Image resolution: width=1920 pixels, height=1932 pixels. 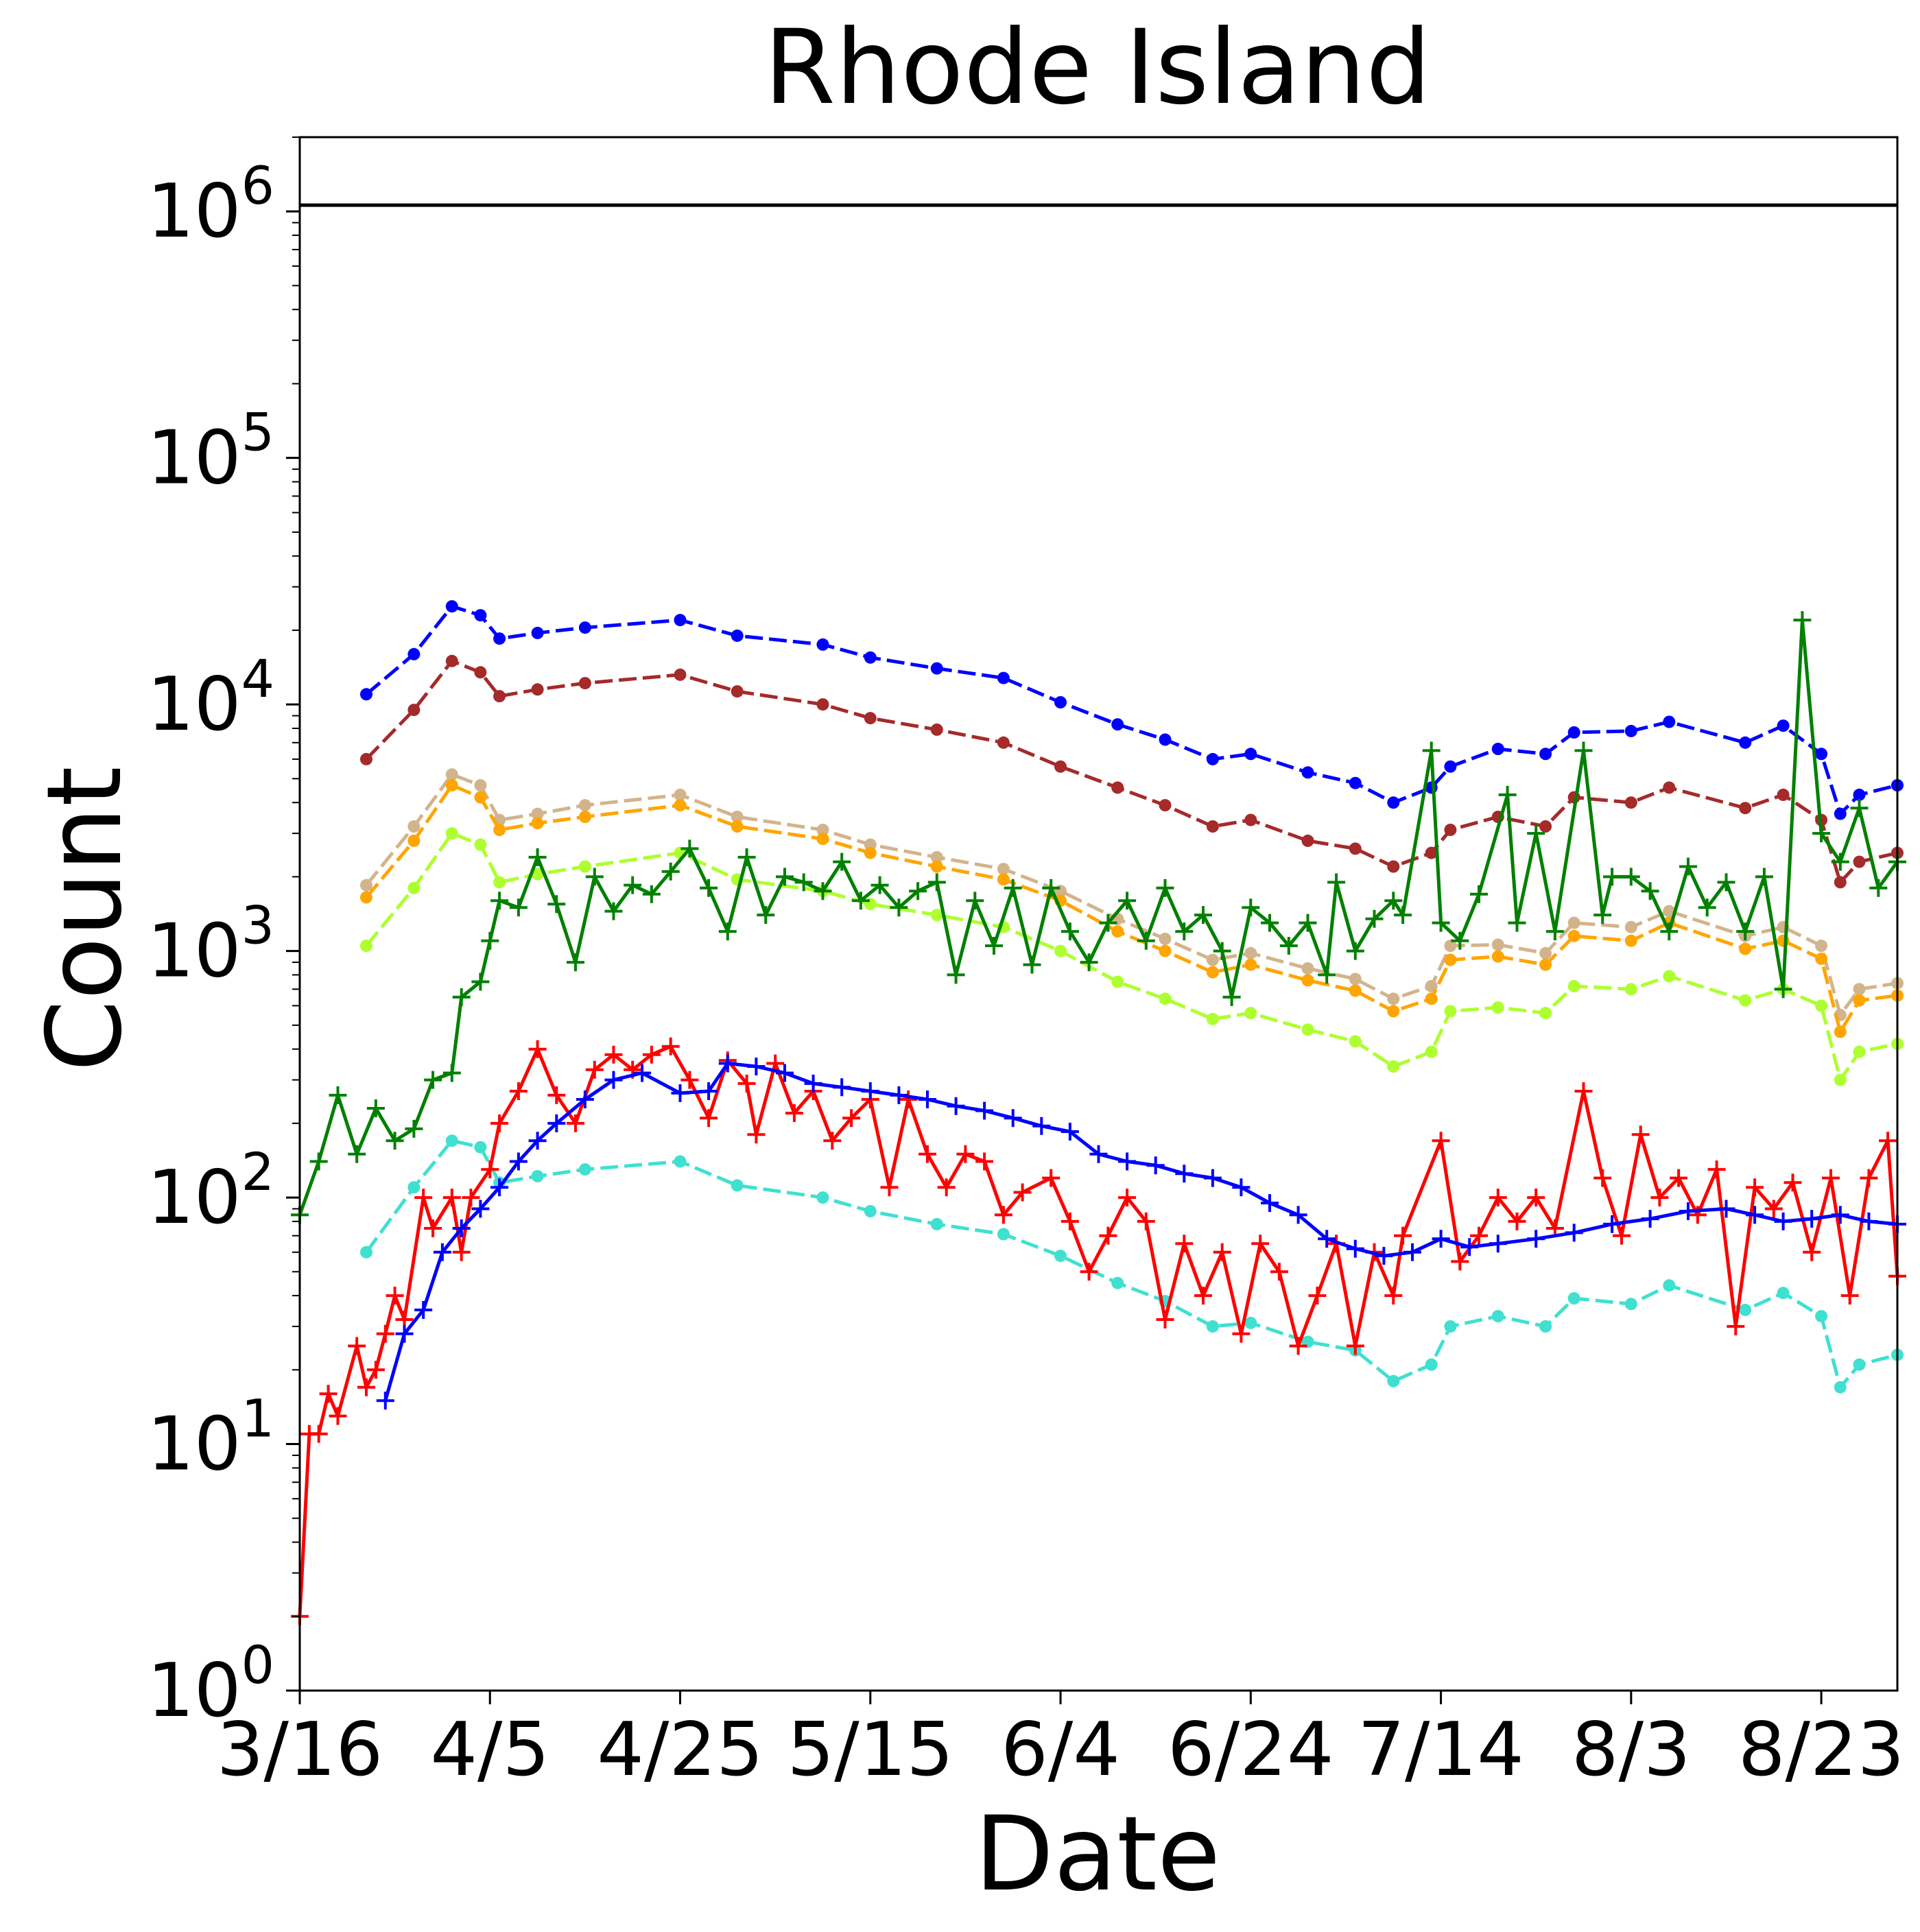 I want to click on y-tick-label: 10⁵, so click(x=210, y=451).